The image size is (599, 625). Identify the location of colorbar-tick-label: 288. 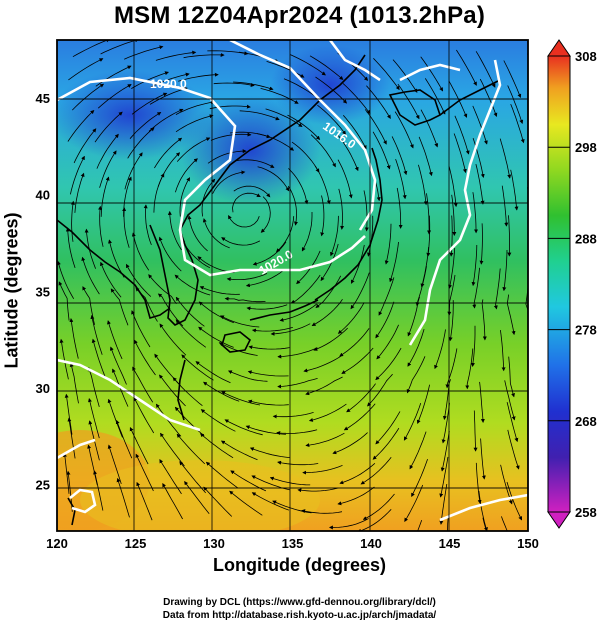
(586, 238).